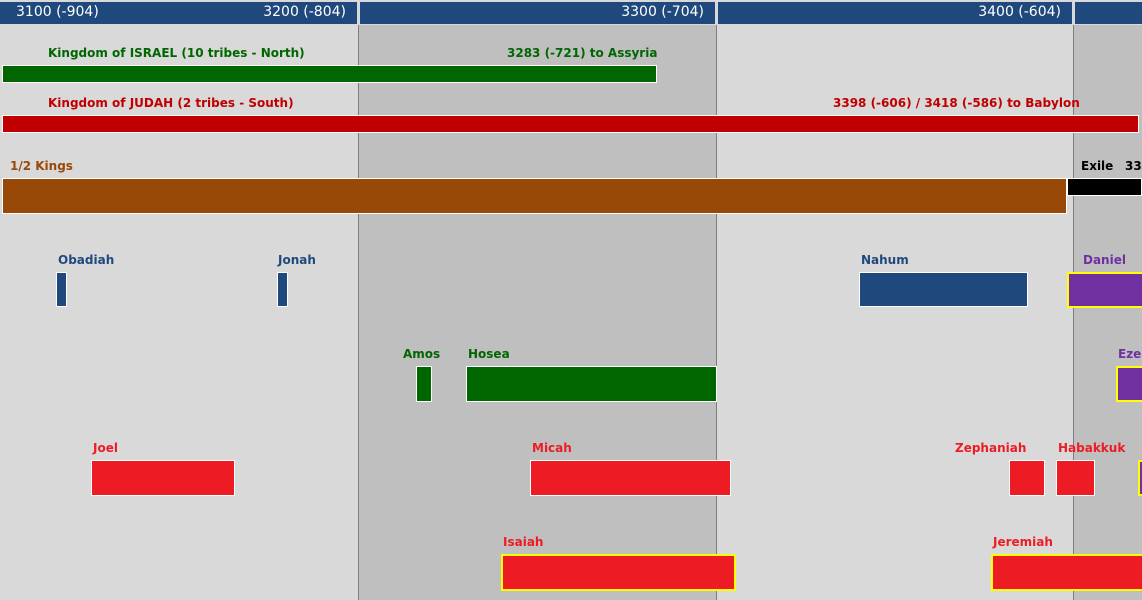  Describe the element at coordinates (943, 289) in the screenshot. I see `nahum-bar` at that location.